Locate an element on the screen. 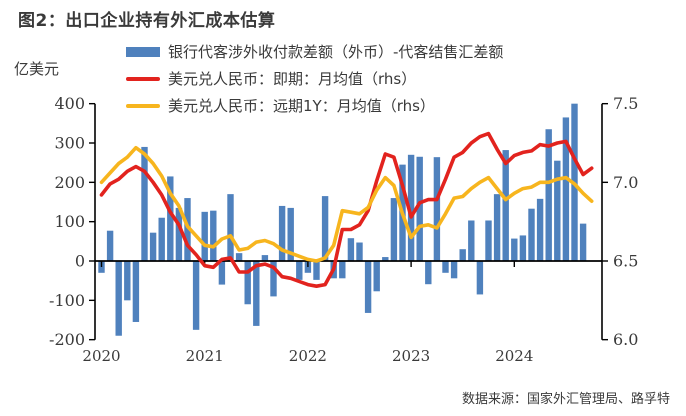 The width and height of the screenshot is (686, 416). left-axis-tick-label: 400 is located at coordinates (69, 103).